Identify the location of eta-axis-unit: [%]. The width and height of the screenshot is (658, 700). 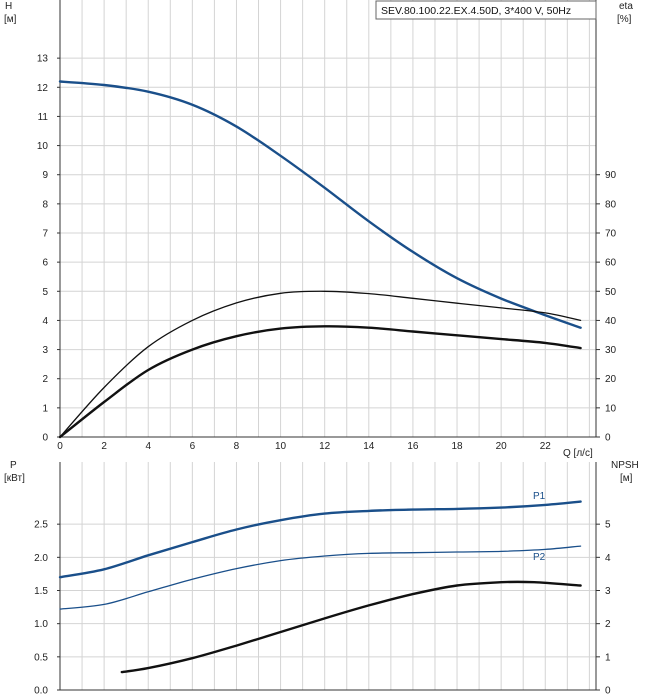
(624, 19).